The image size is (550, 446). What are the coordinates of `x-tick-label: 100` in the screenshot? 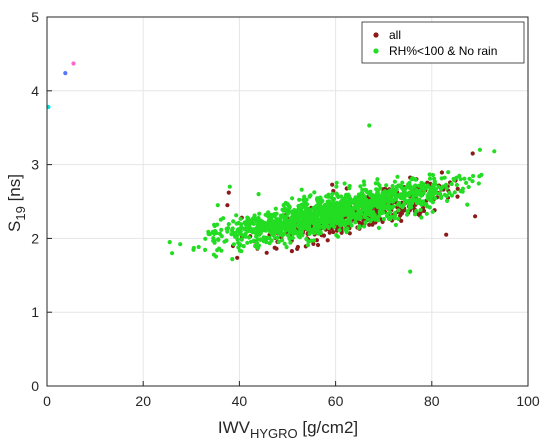 It's located at (528, 401).